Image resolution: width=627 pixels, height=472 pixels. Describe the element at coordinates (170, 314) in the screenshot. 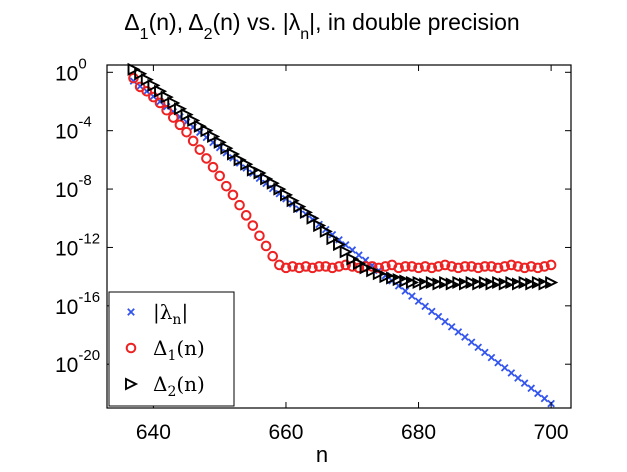

I see `legend-label: |λn|` at that location.